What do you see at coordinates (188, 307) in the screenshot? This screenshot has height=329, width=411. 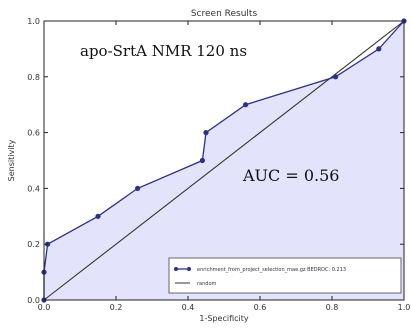 I see `x-tick-label: 0.4` at bounding box center [188, 307].